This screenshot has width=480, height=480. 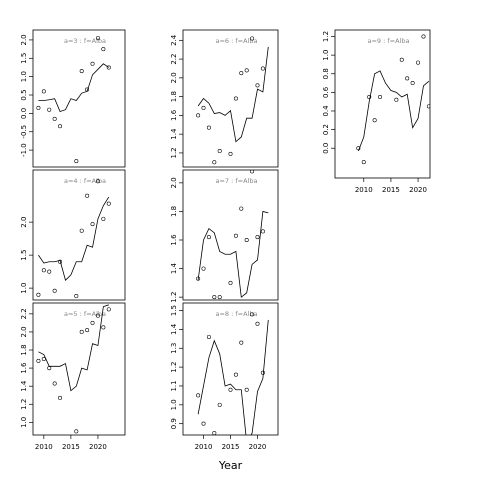 I want to click on y-tick-label: 2.4, so click(x=174, y=40).